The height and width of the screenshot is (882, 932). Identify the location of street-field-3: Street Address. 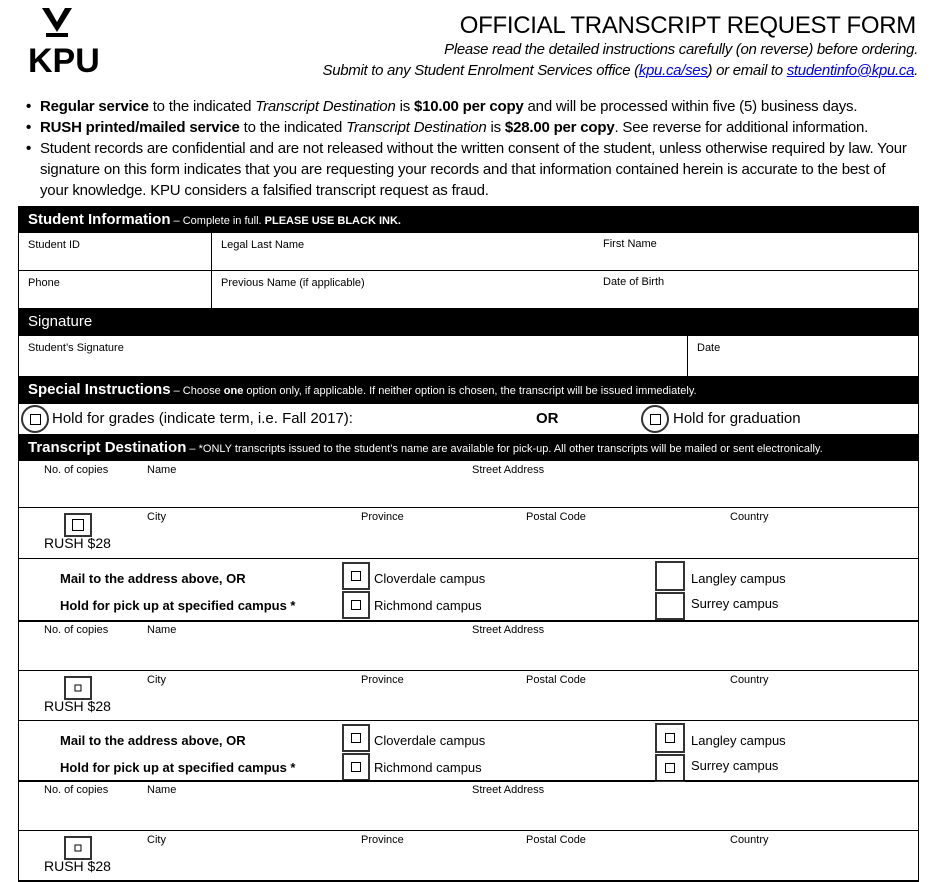
(508, 790).